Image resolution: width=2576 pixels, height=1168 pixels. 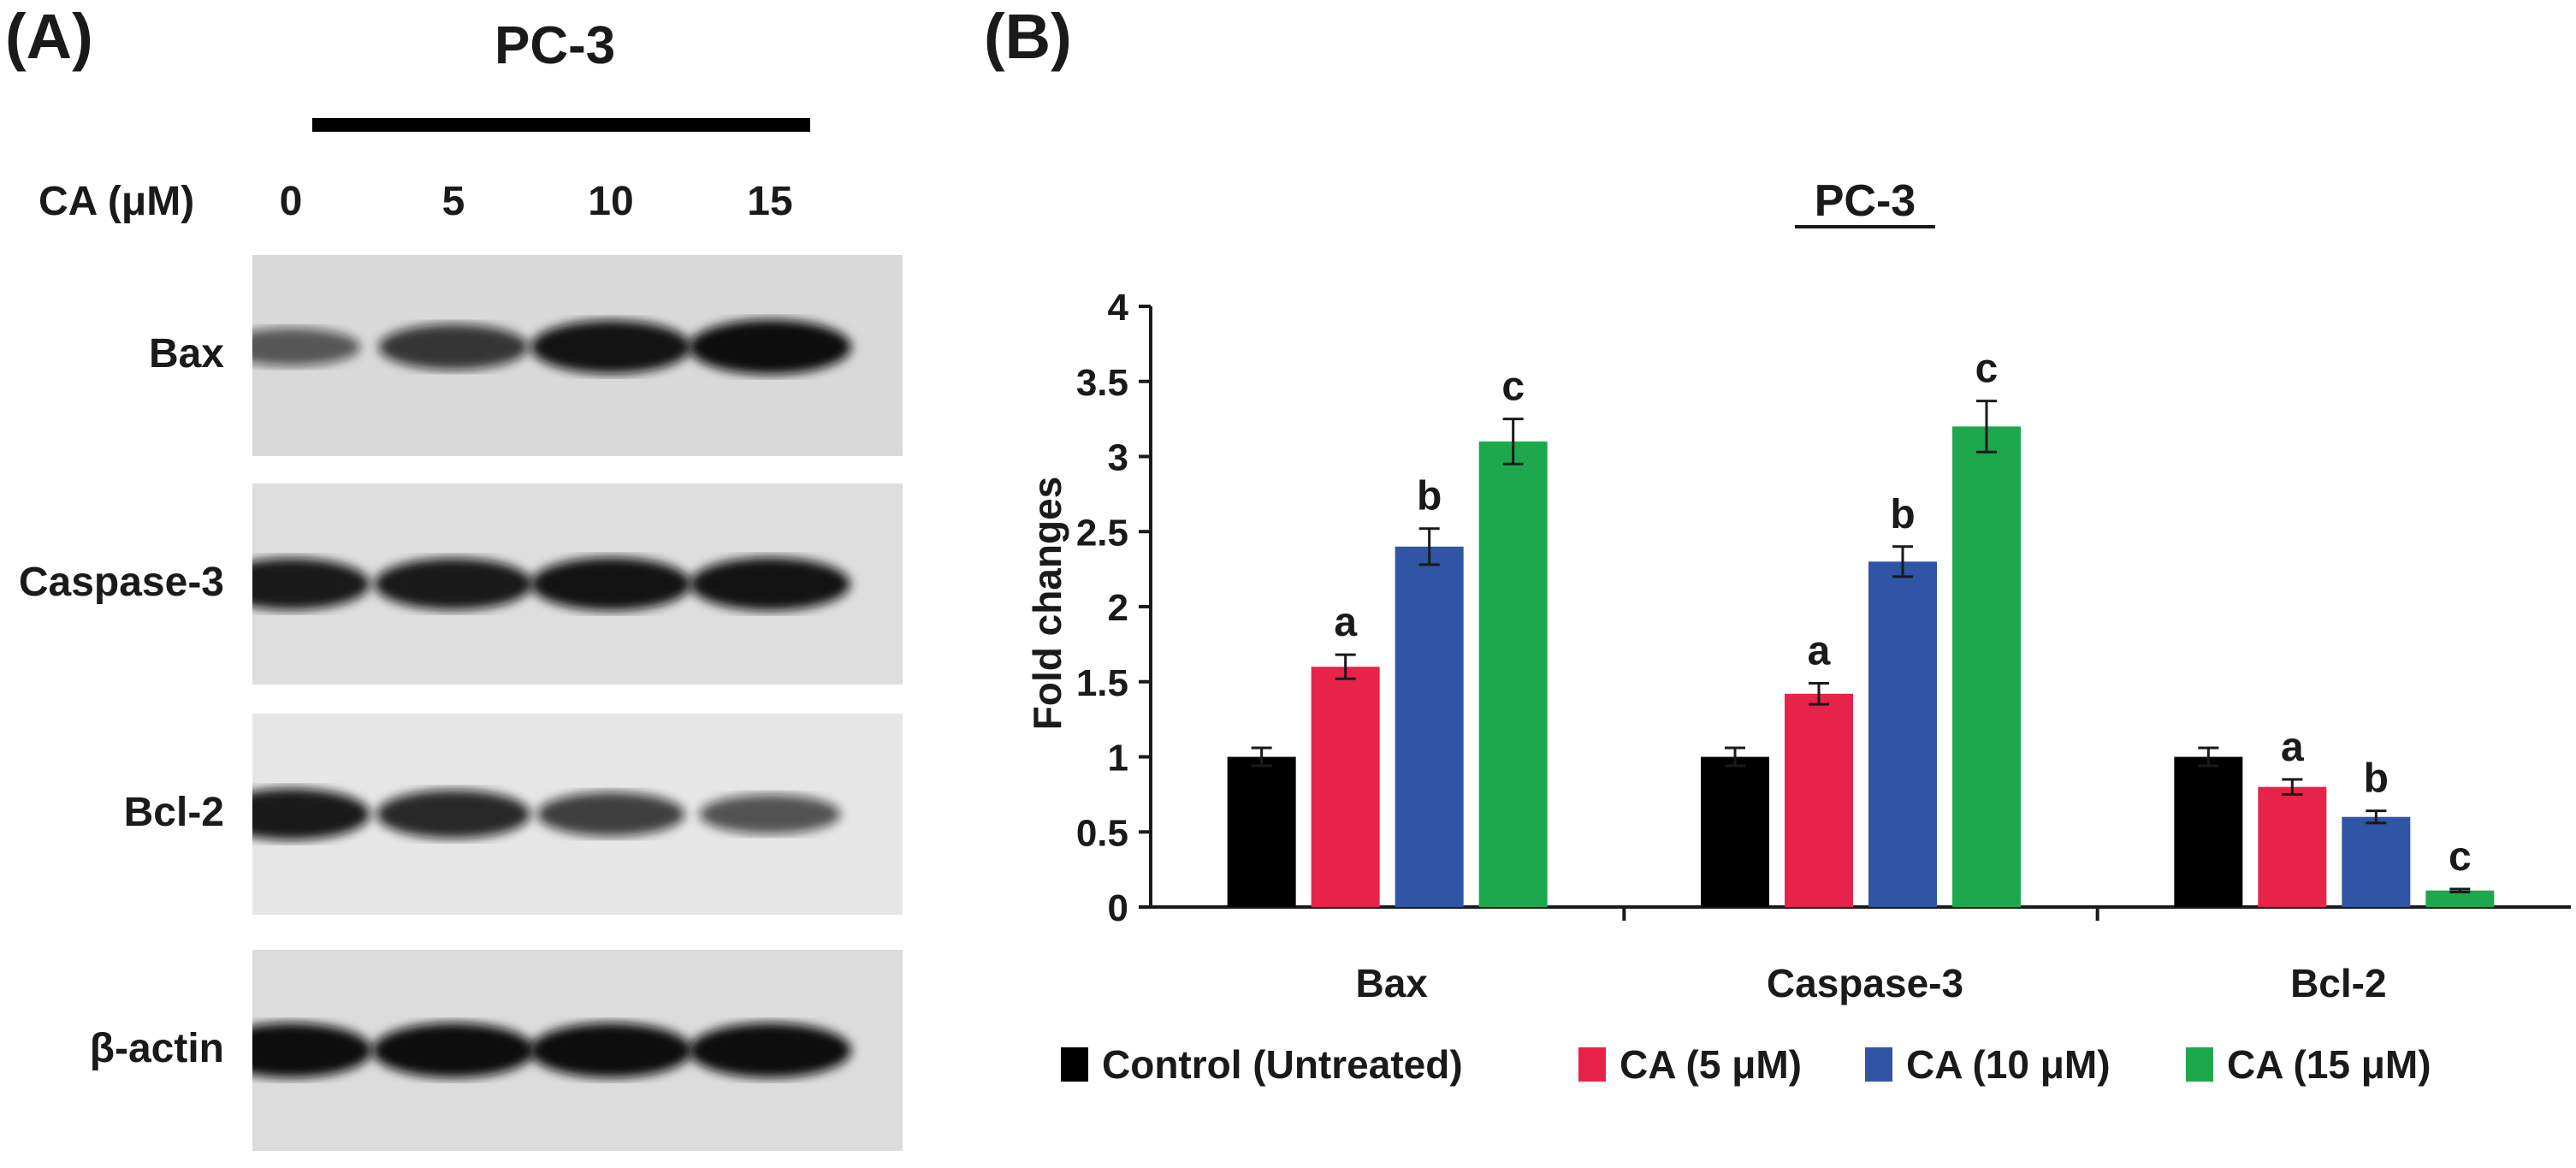 I want to click on dose-label: CA (μM), so click(x=117, y=201).